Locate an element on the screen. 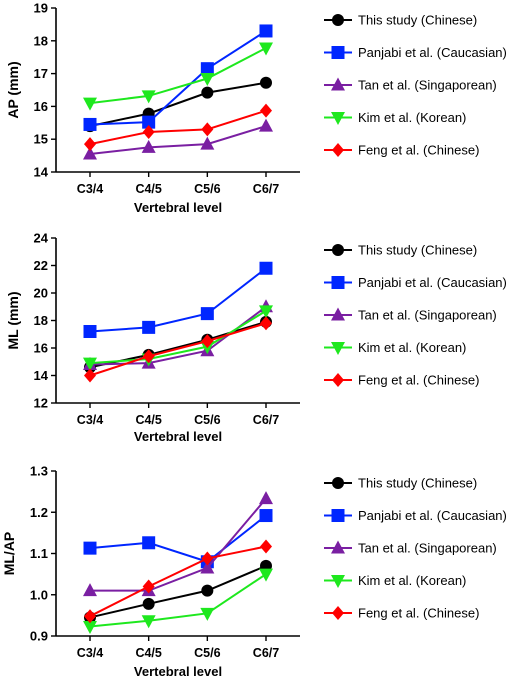  legend-label: This study (Chinese) is located at coordinates (417, 20).